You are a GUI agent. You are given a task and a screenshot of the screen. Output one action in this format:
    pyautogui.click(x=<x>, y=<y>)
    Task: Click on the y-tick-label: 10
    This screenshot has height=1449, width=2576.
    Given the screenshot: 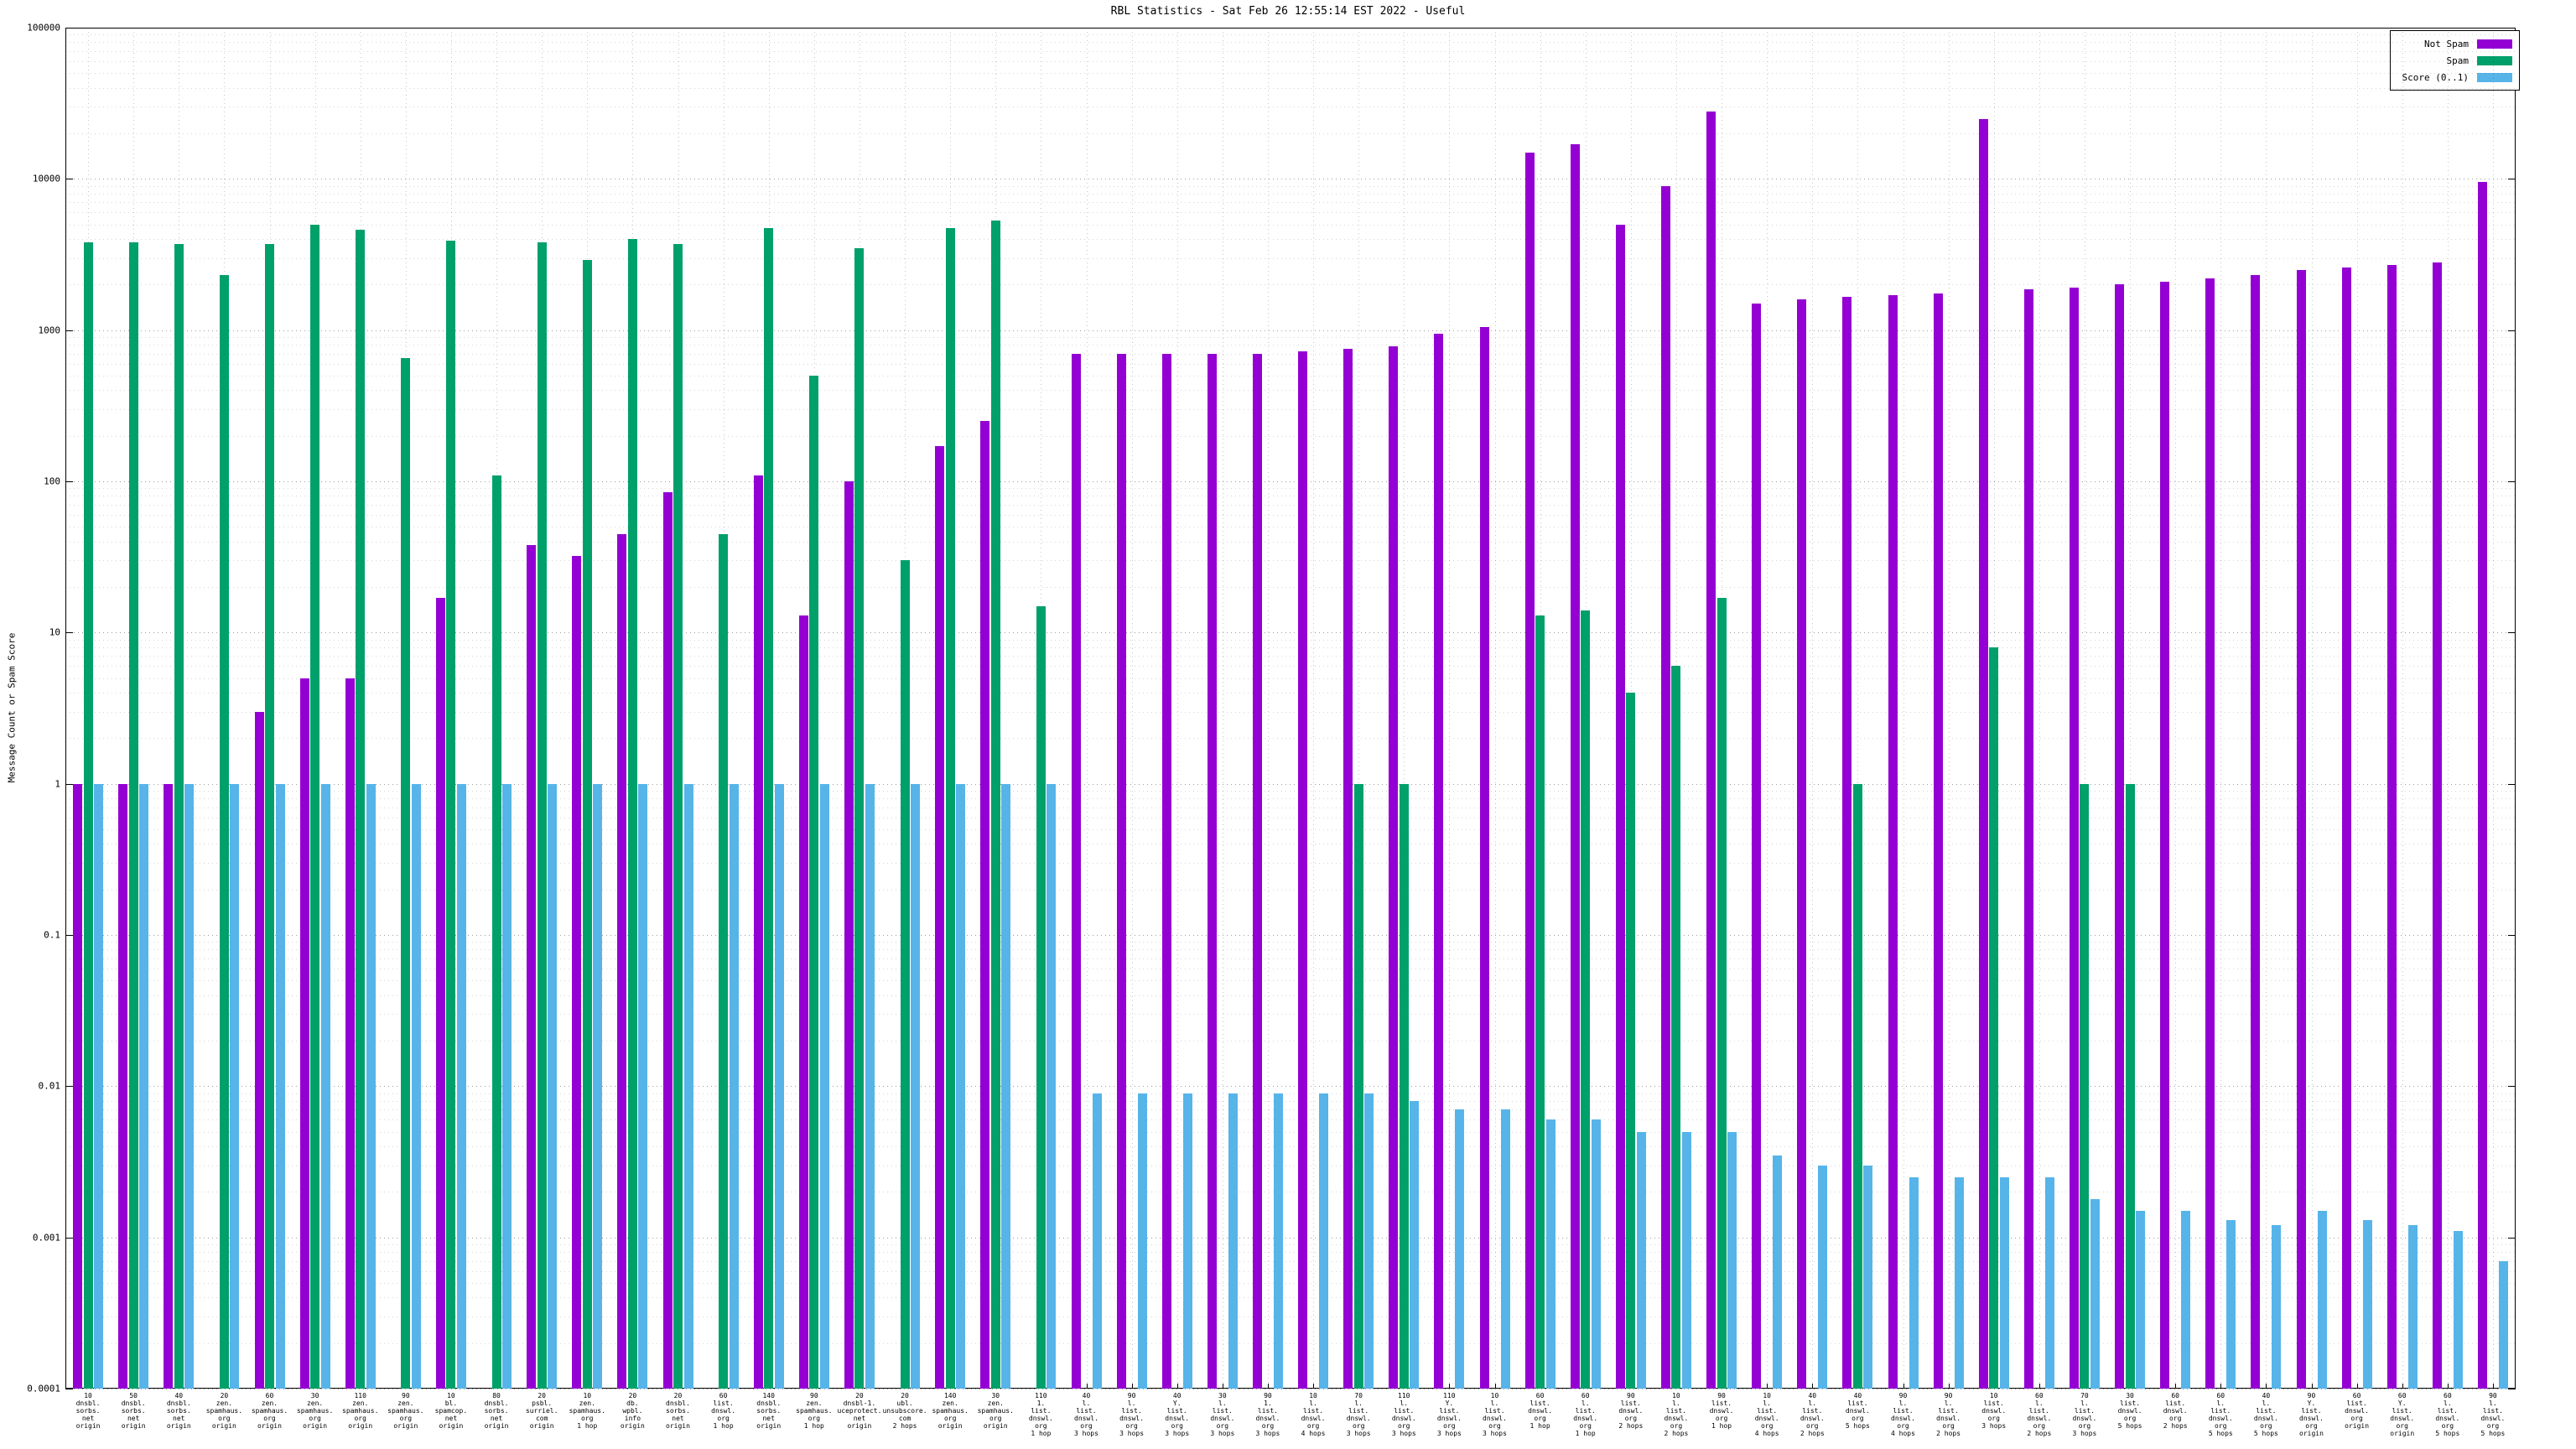 What is the action you would take?
    pyautogui.click(x=54, y=632)
    